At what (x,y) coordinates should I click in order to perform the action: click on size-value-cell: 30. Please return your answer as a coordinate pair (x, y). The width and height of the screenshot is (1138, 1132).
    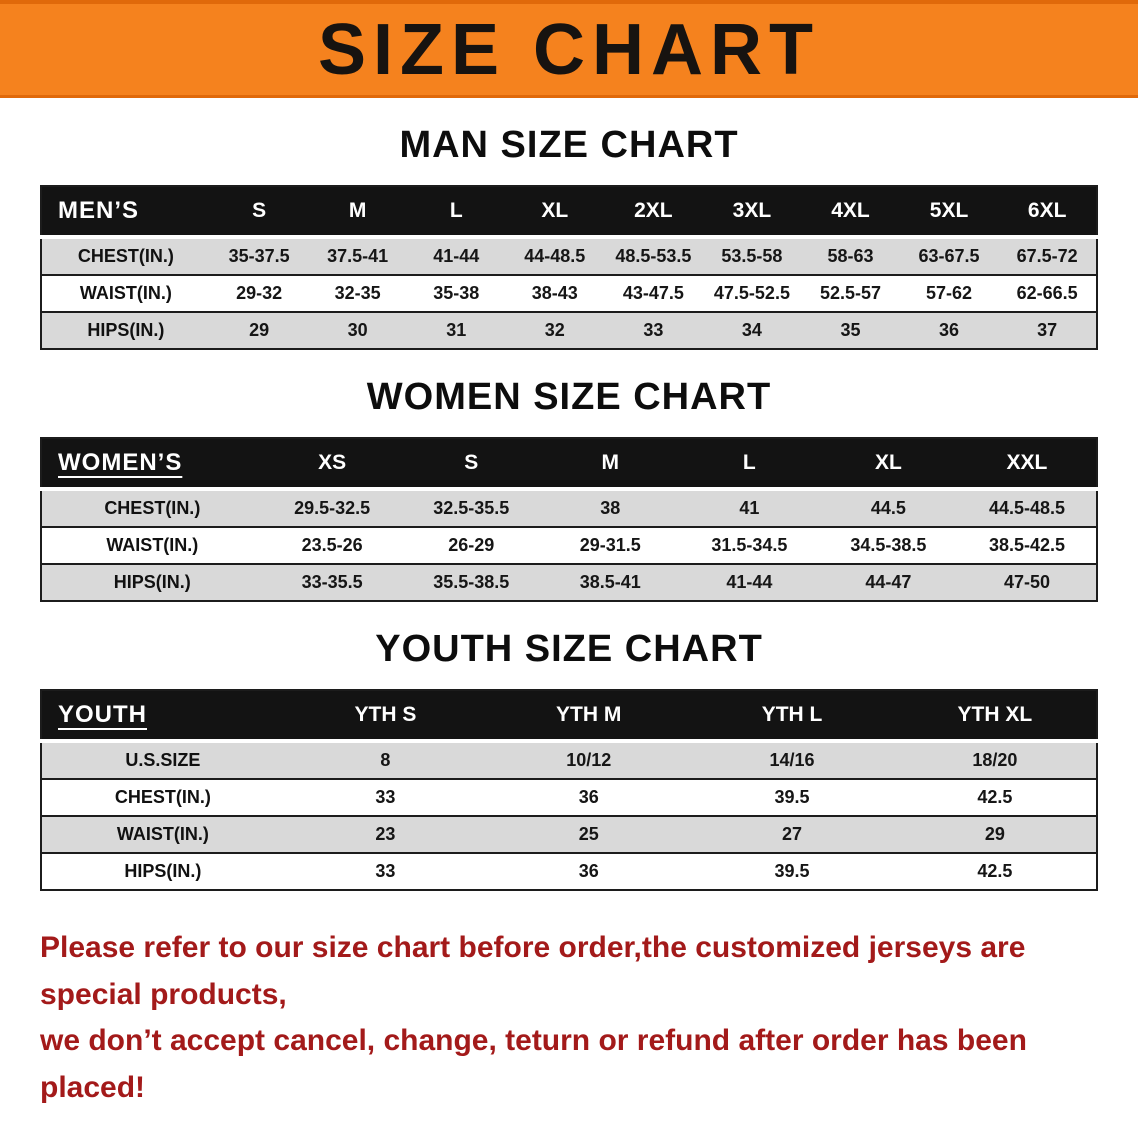
    Looking at the image, I should click on (357, 330).